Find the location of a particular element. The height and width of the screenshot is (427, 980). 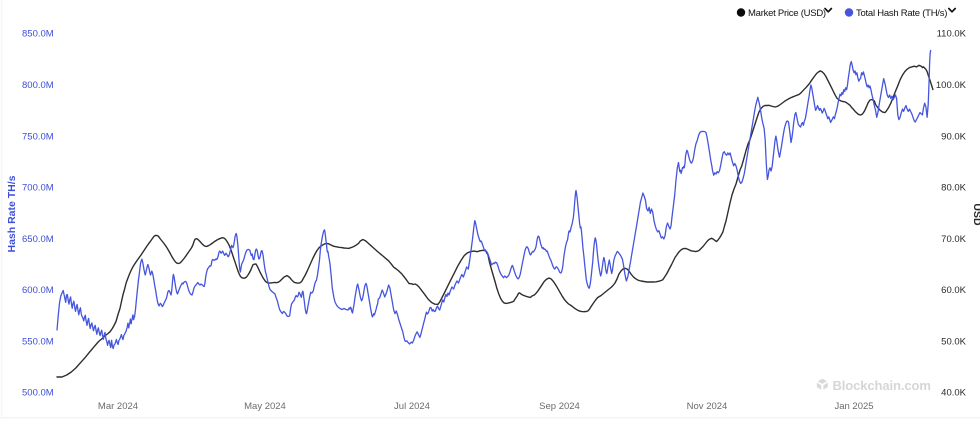

svg-text: Blockchain.com is located at coordinates (882, 385).